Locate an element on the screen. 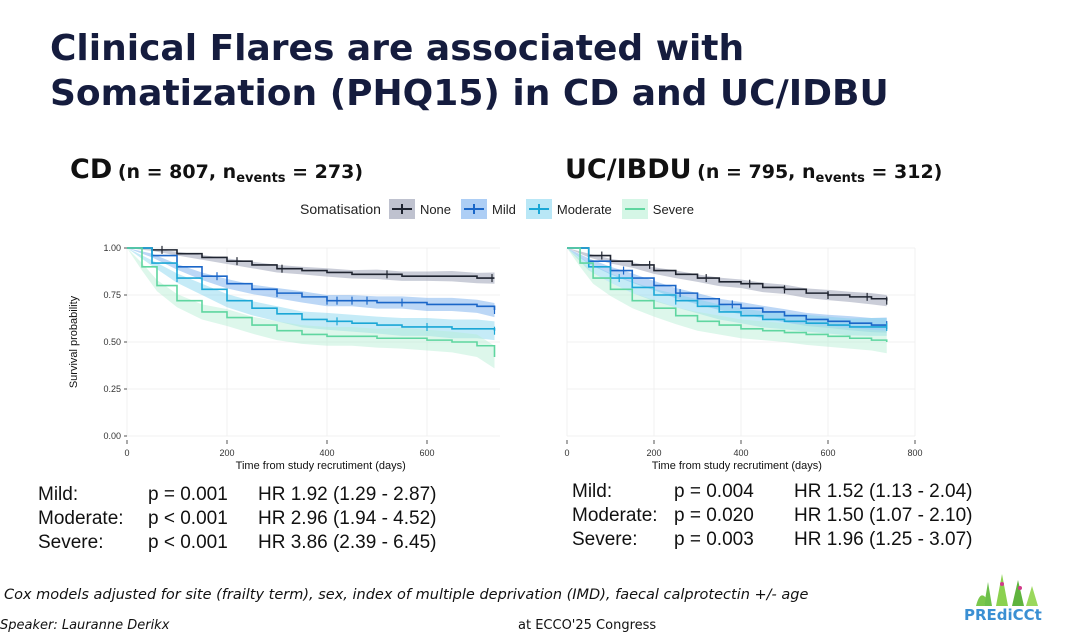 This screenshot has height=633, width=1080. legend-item-mild: Mild is located at coordinates (488, 209).